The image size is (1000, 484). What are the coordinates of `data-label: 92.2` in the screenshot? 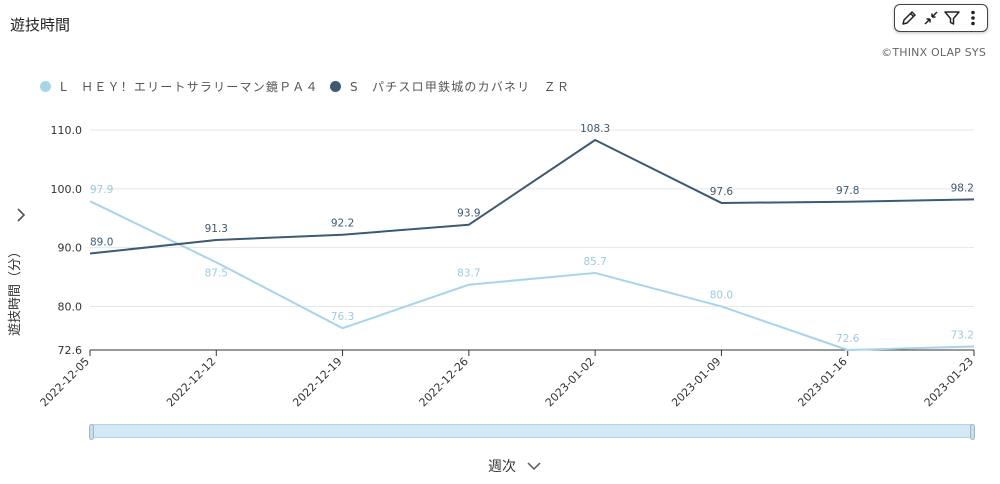 It's located at (342, 224).